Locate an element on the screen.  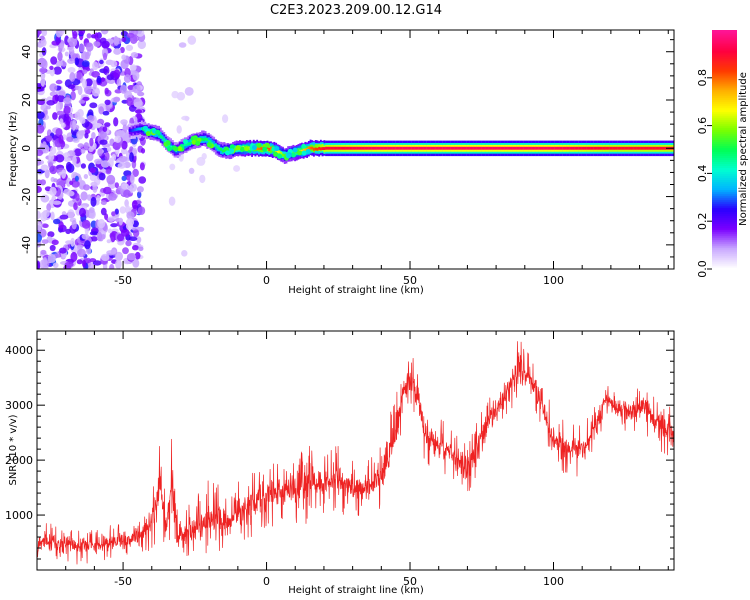
colorbar-gradient is located at coordinates (724, 150).